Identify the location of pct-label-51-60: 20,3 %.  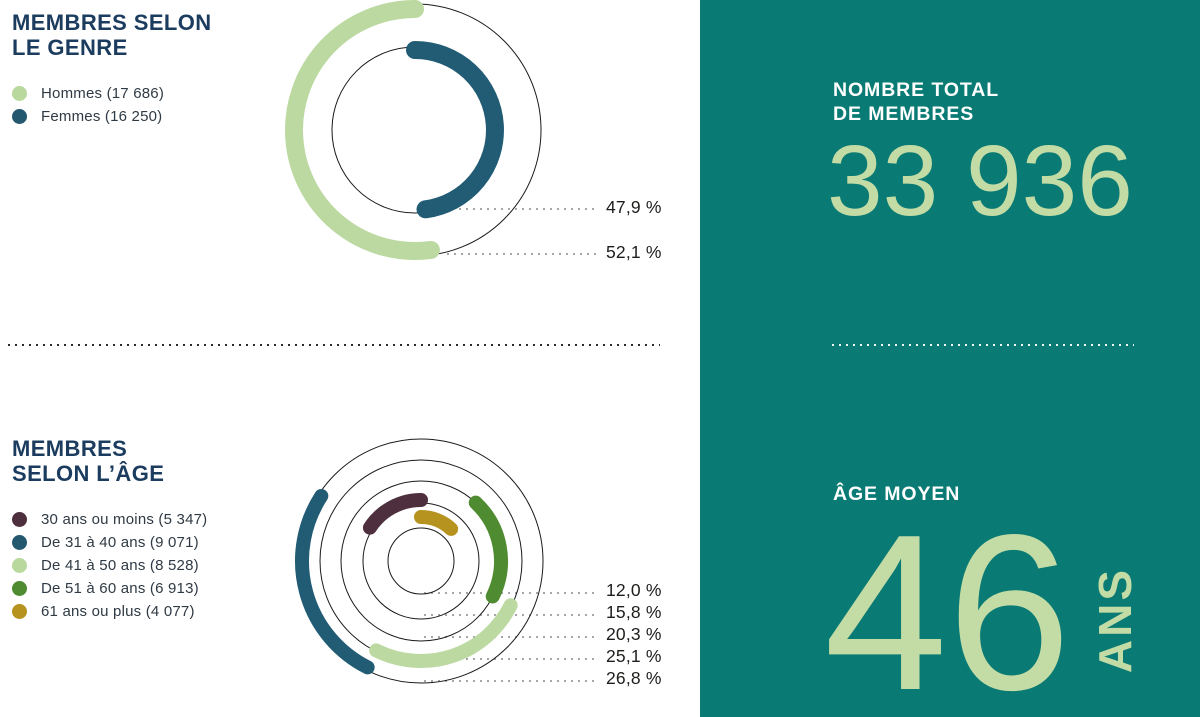
(634, 634).